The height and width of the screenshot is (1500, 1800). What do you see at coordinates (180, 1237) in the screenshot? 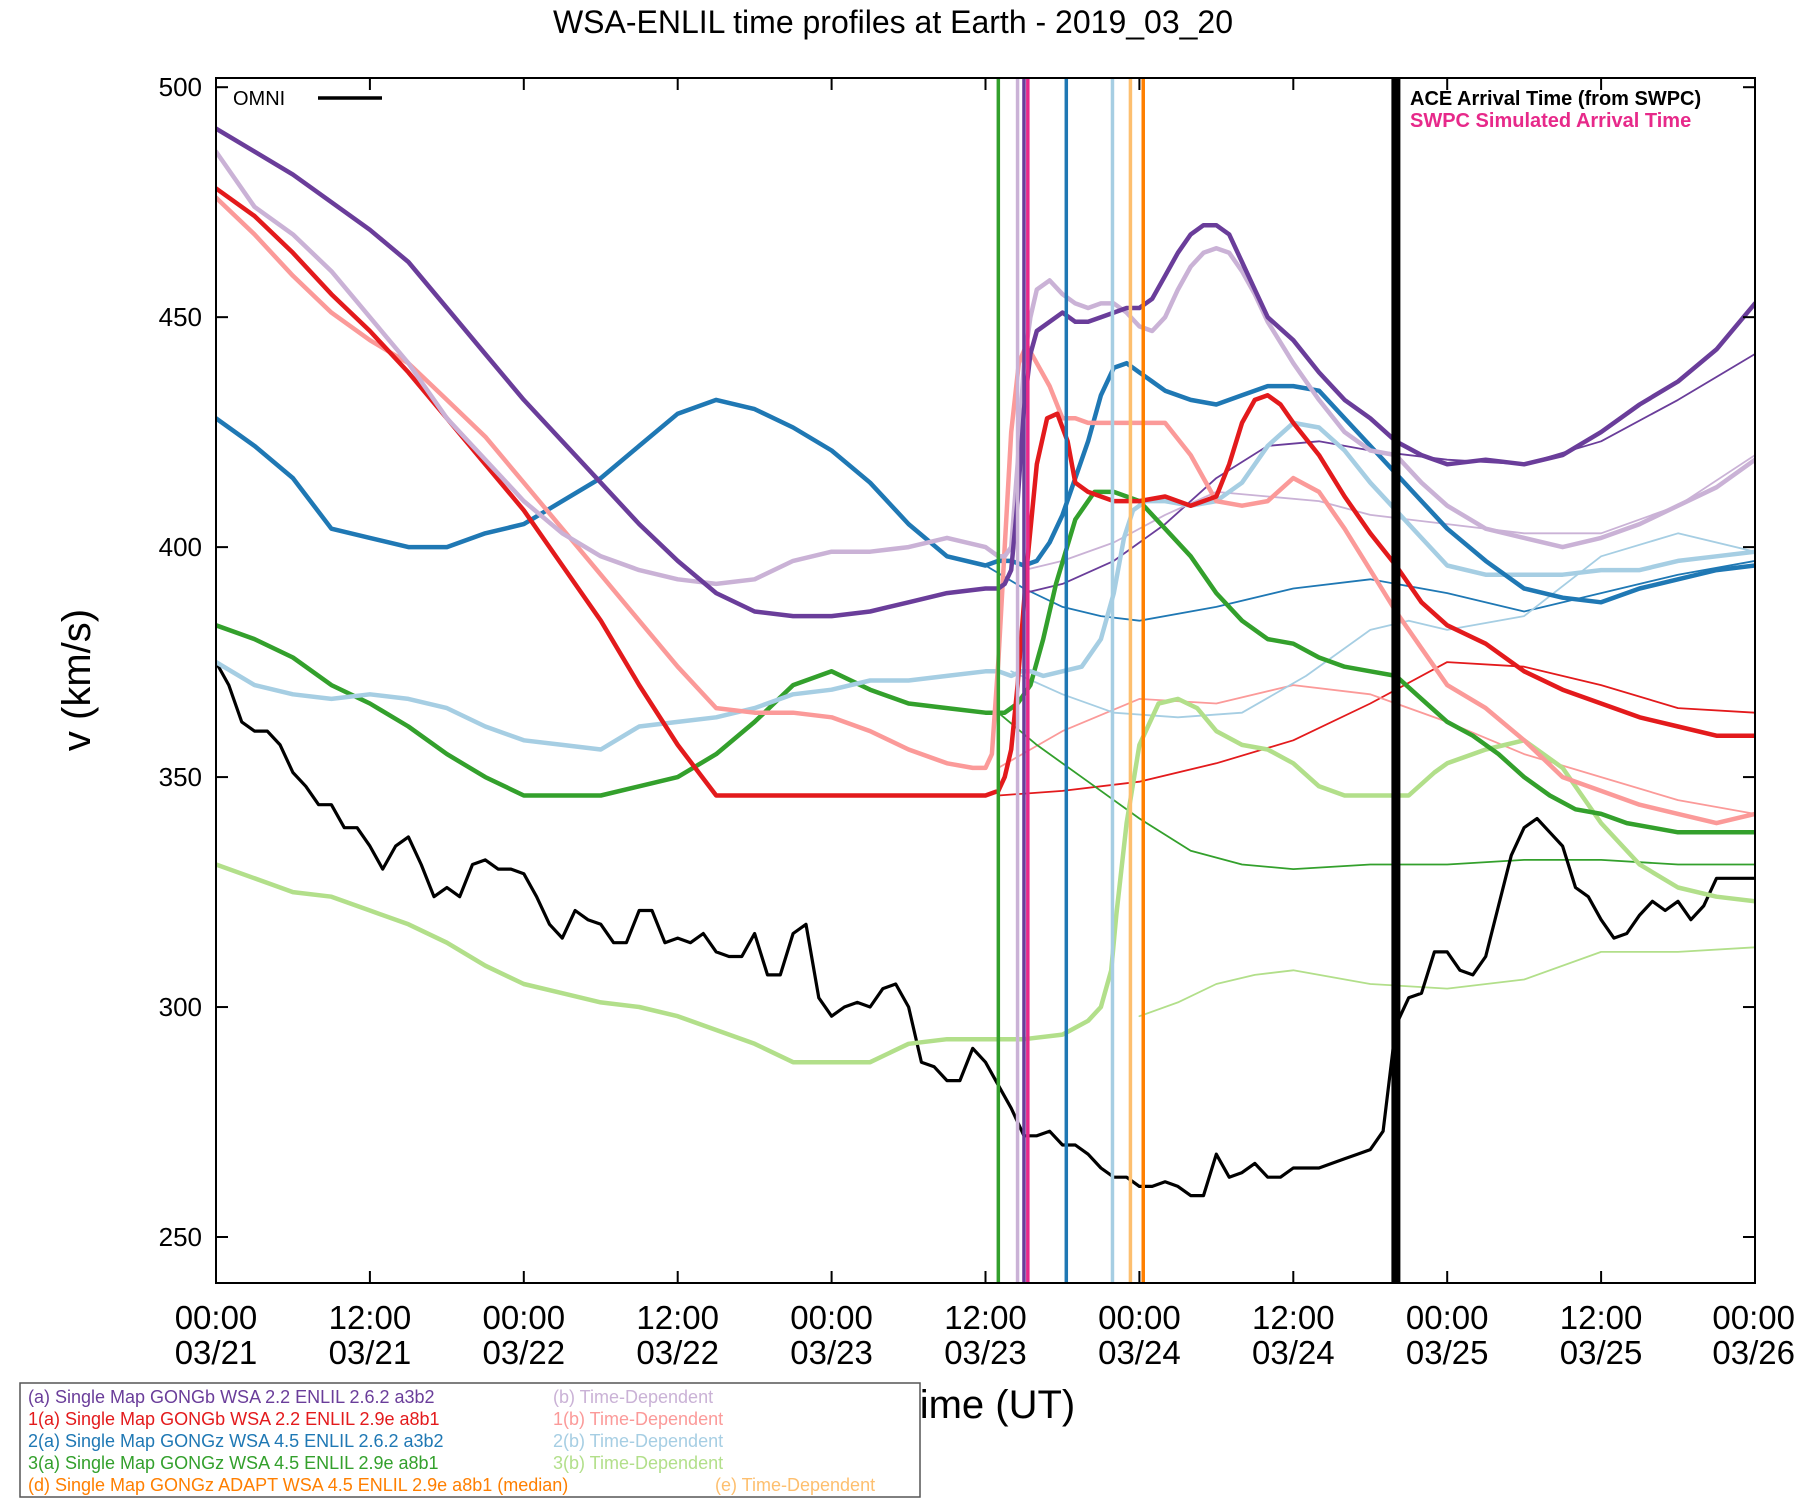
I see `y-tick-label: 250` at bounding box center [180, 1237].